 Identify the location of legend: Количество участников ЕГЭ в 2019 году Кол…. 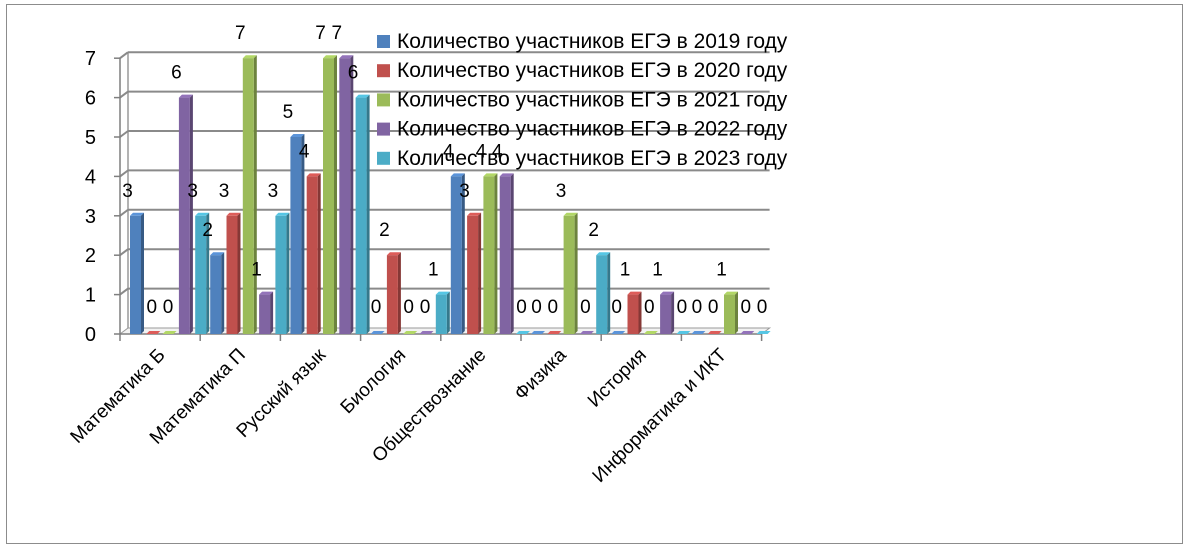
(582, 100).